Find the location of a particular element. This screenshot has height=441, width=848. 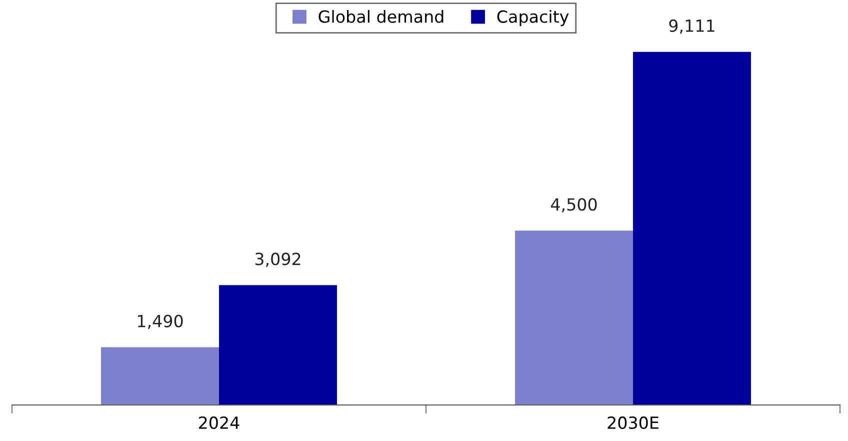

data-label: 4,500 is located at coordinates (573, 205).